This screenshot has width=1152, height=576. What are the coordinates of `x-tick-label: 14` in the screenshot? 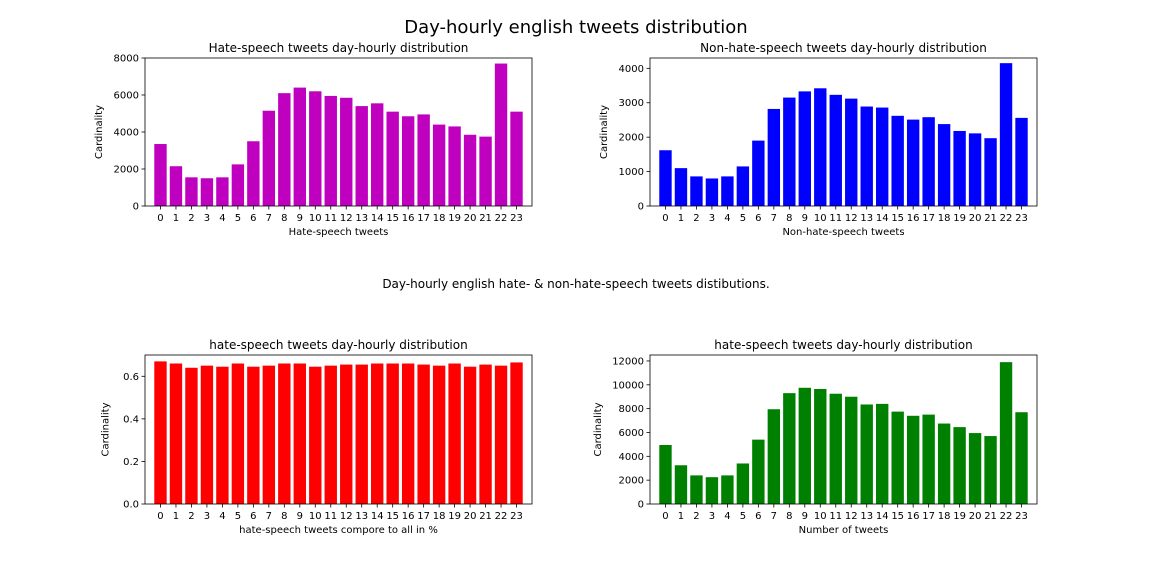 It's located at (882, 218).